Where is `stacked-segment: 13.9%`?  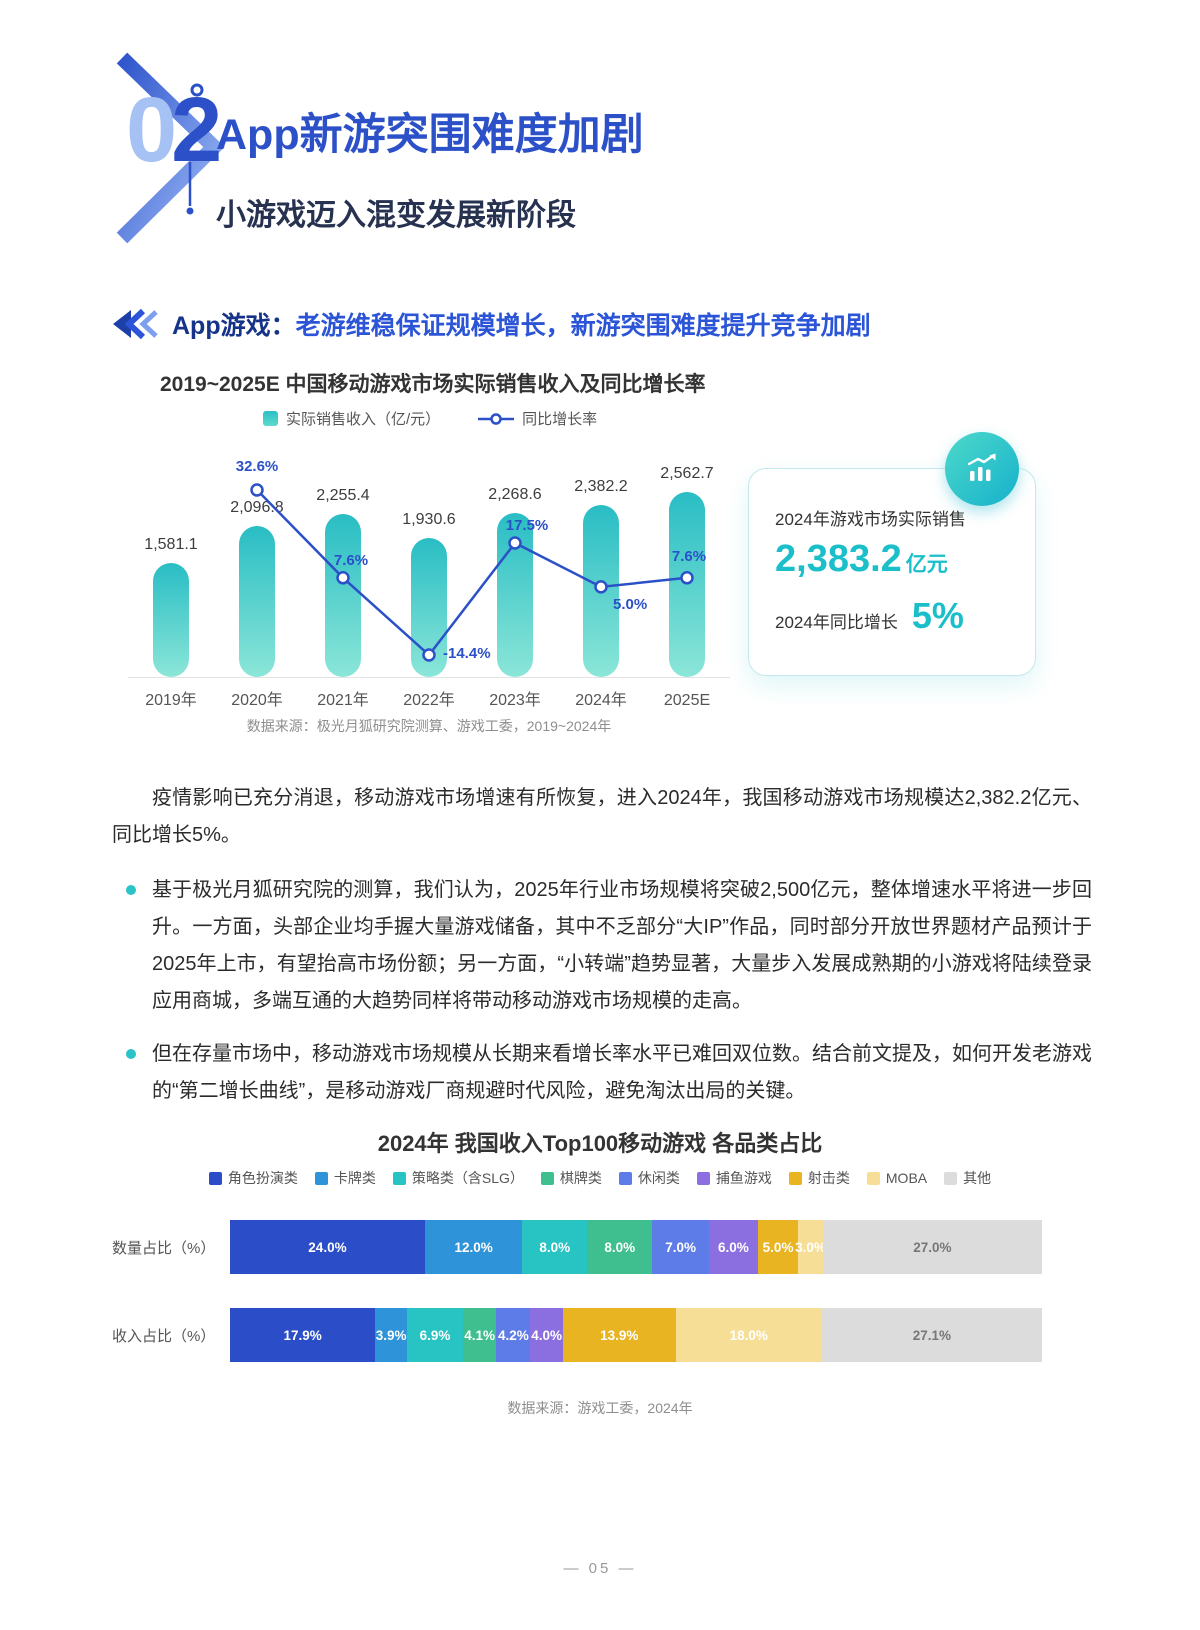
stacked-segment: 13.9% is located at coordinates (619, 1335).